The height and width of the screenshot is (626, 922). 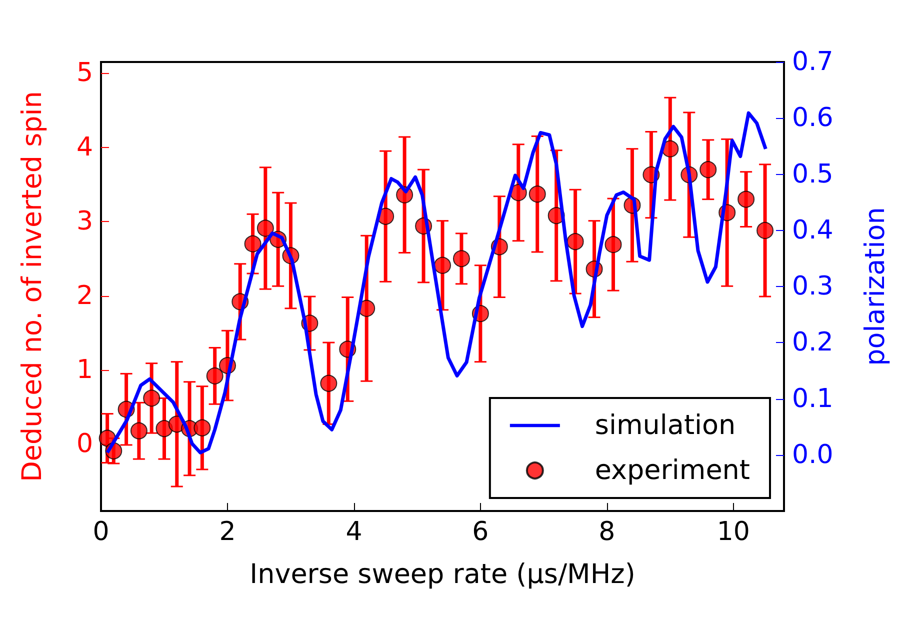 I want to click on y2-tick-label: 0.4, so click(x=813, y=230).